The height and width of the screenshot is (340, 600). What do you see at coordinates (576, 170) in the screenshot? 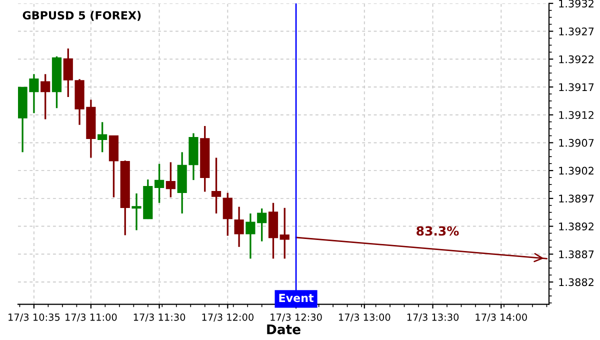
I see `y-tick-label: 1.3902` at bounding box center [576, 170].